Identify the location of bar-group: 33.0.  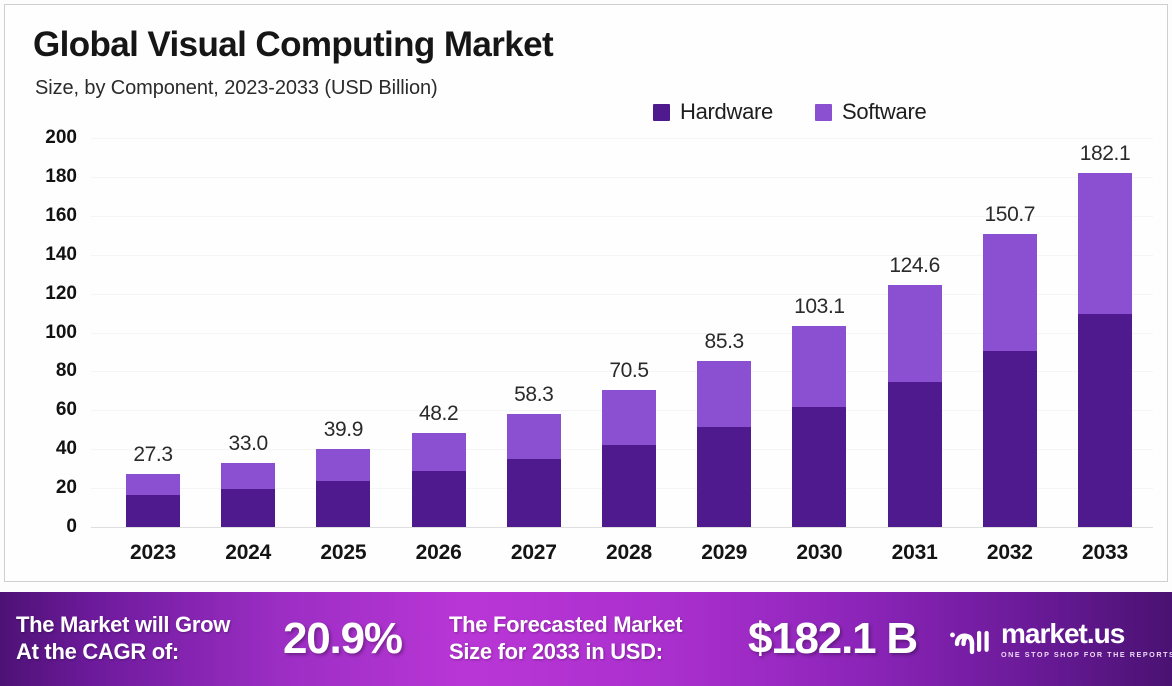
(248, 479).